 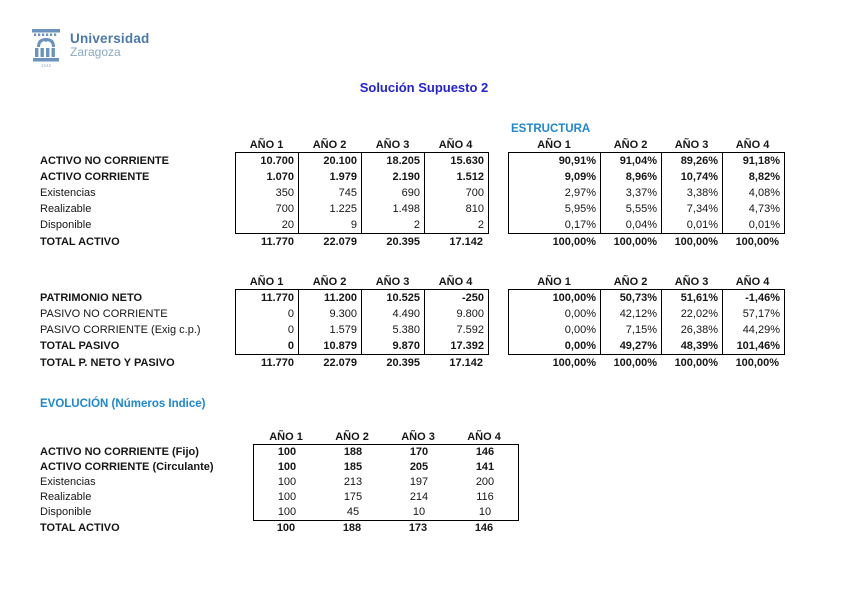 What do you see at coordinates (480, 225) in the screenshot?
I see `year-value-cell: 2` at bounding box center [480, 225].